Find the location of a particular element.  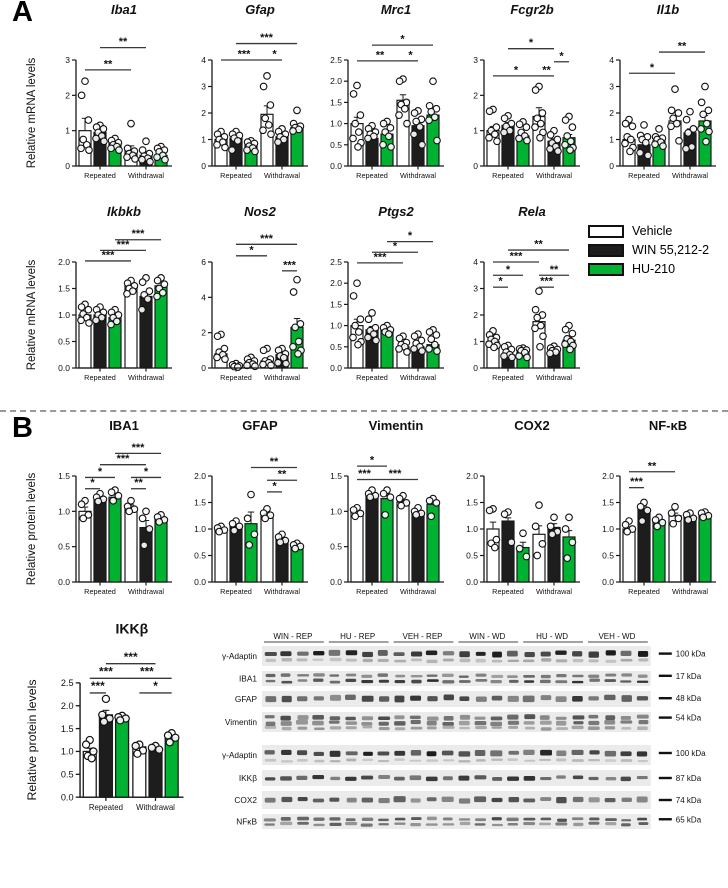

y-tick-label: 1.0 is located at coordinates (64, 511).